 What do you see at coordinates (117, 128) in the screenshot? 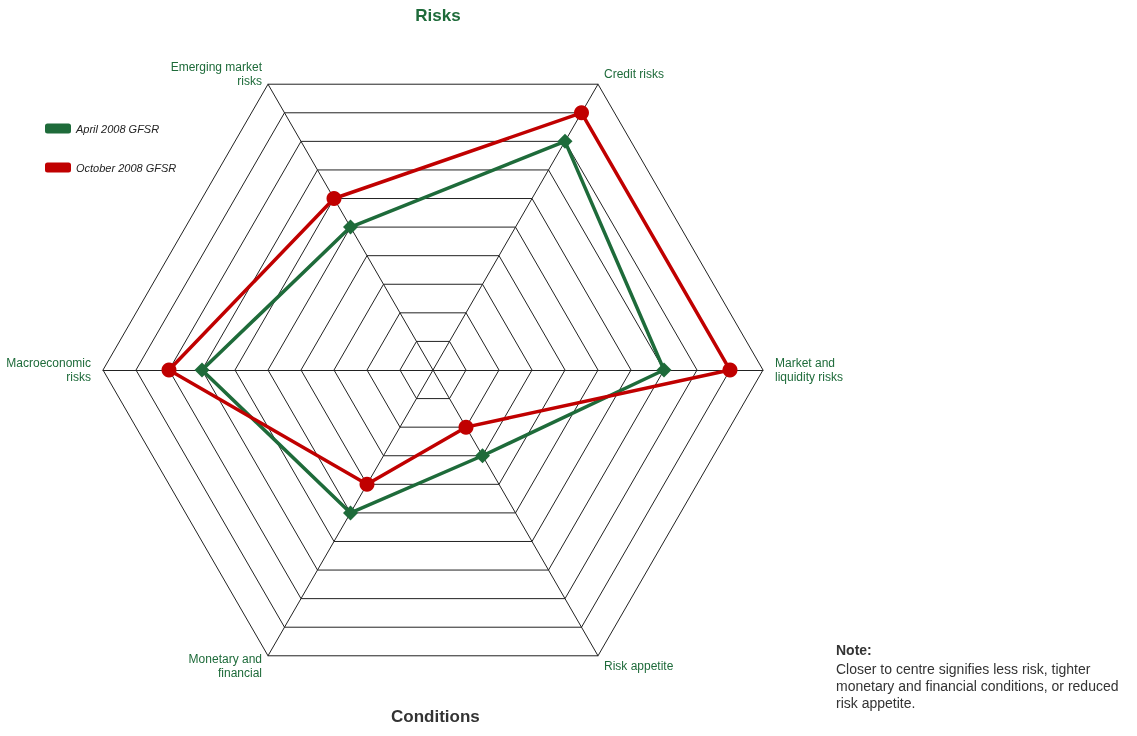
I see `legend-label: April 2008 GFSR` at bounding box center [117, 128].